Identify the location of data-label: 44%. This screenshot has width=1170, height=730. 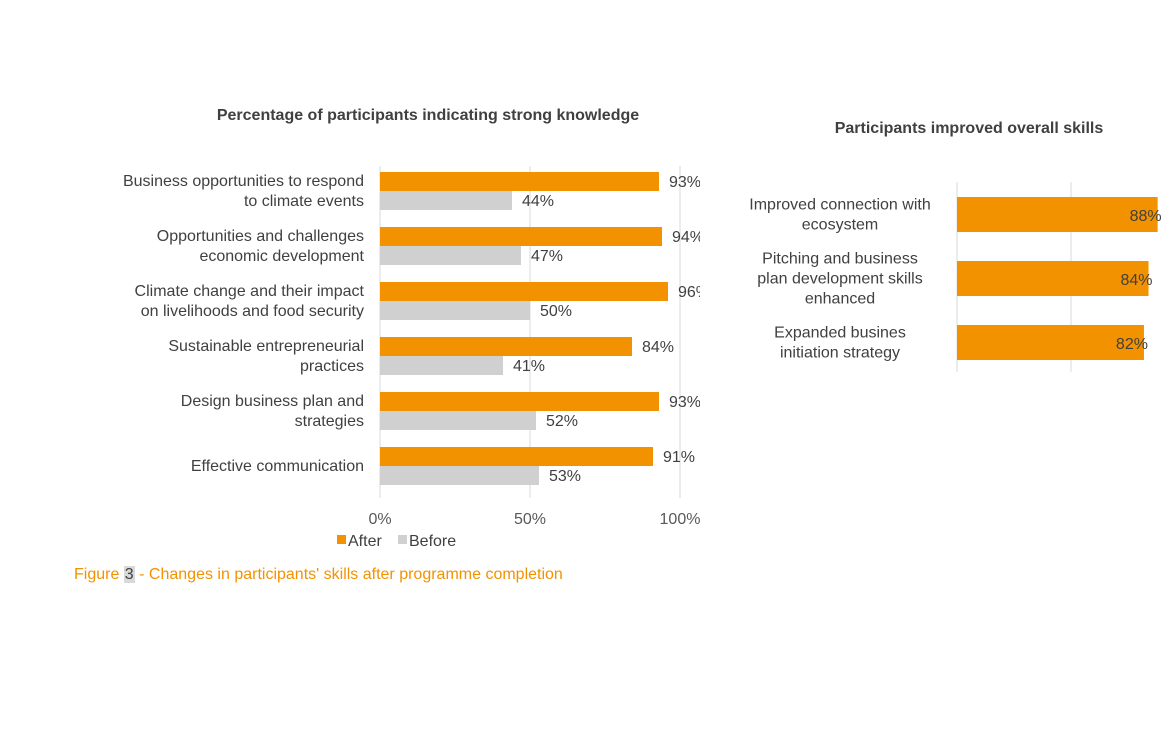
(538, 201).